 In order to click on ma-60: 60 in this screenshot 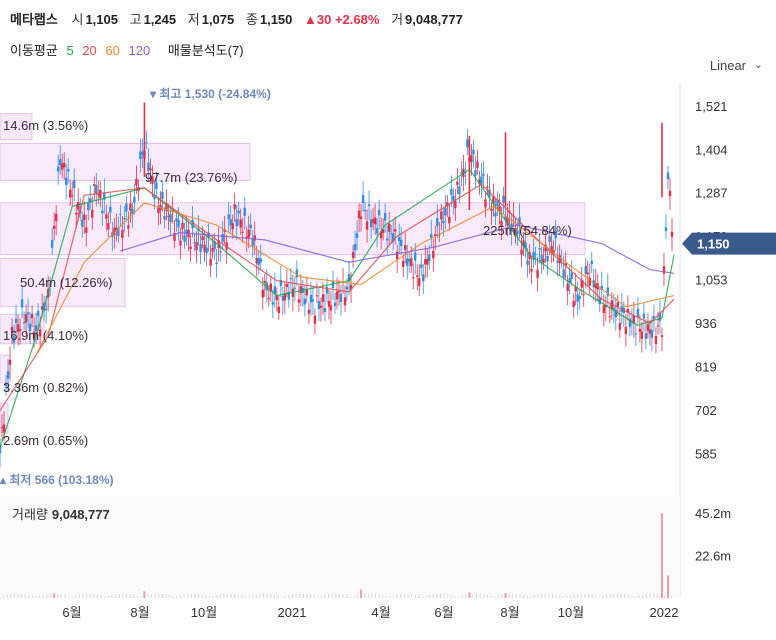, I will do `click(112, 50)`.